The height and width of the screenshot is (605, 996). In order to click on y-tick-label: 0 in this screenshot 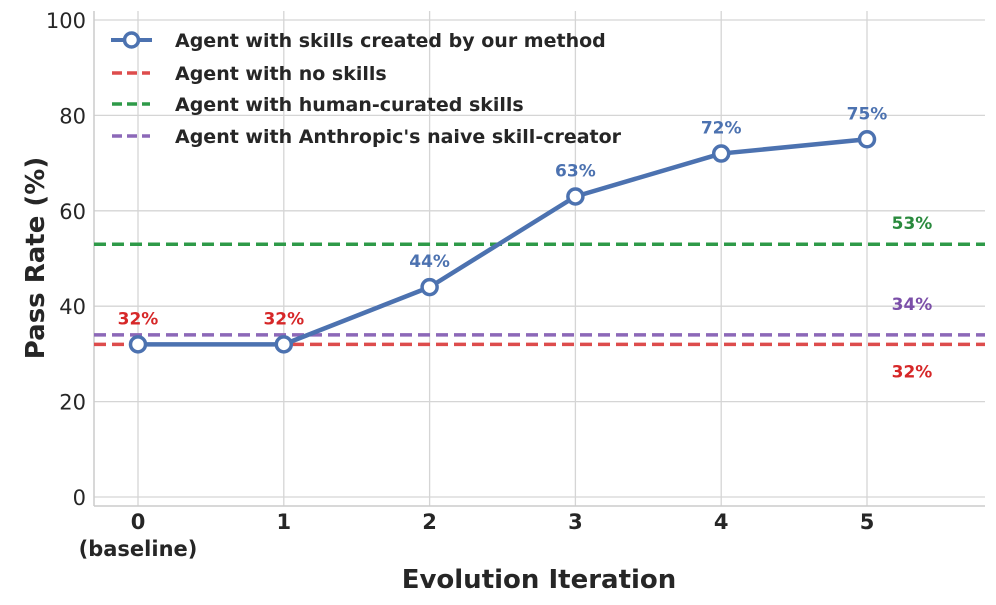, I will do `click(79, 498)`.